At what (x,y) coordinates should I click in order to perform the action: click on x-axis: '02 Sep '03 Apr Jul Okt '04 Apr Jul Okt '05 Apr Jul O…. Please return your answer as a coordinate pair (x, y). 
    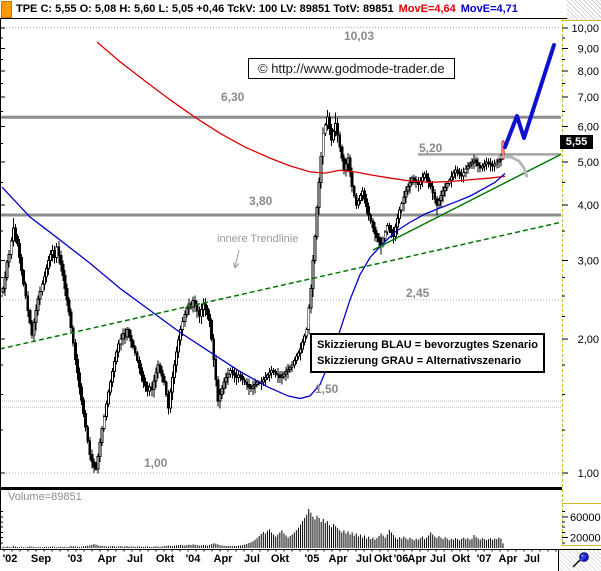
    Looking at the image, I should click on (300, 560).